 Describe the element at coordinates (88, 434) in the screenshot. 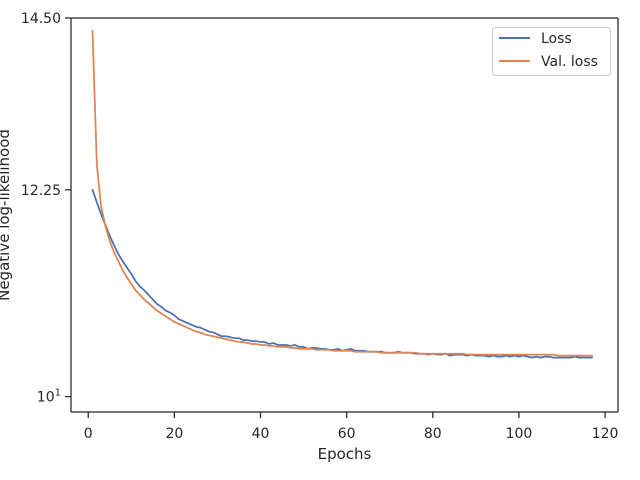

I see `x-tick-label: 0` at that location.